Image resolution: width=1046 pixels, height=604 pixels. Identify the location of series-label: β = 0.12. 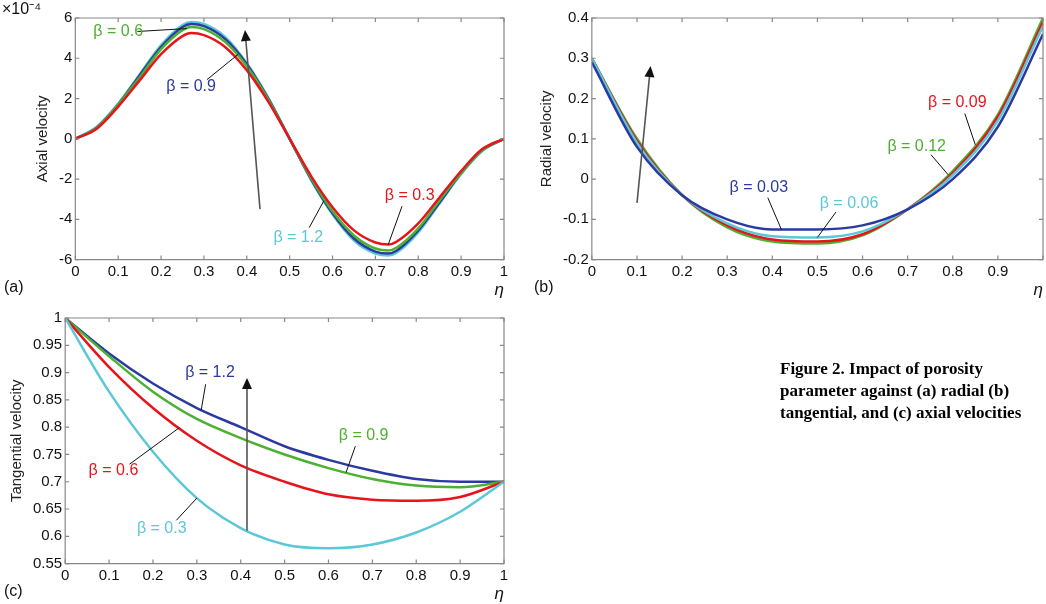
(917, 146).